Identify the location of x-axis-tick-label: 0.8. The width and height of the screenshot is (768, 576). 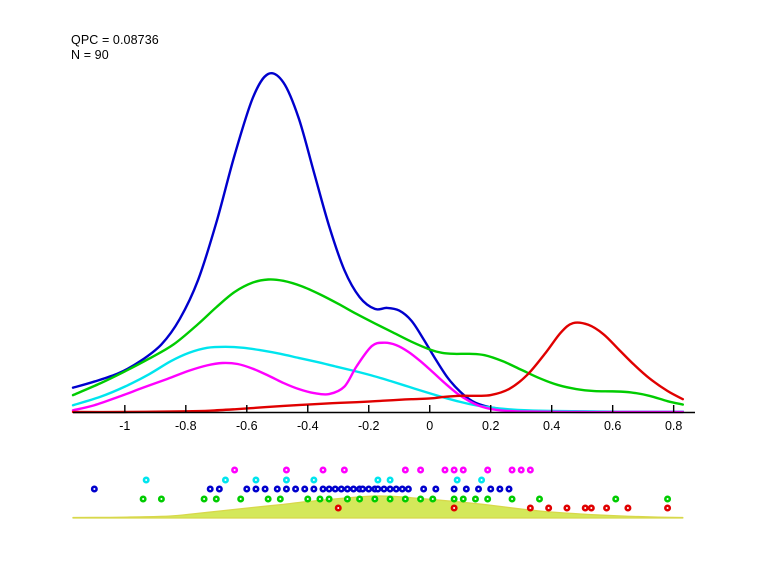
(673, 426).